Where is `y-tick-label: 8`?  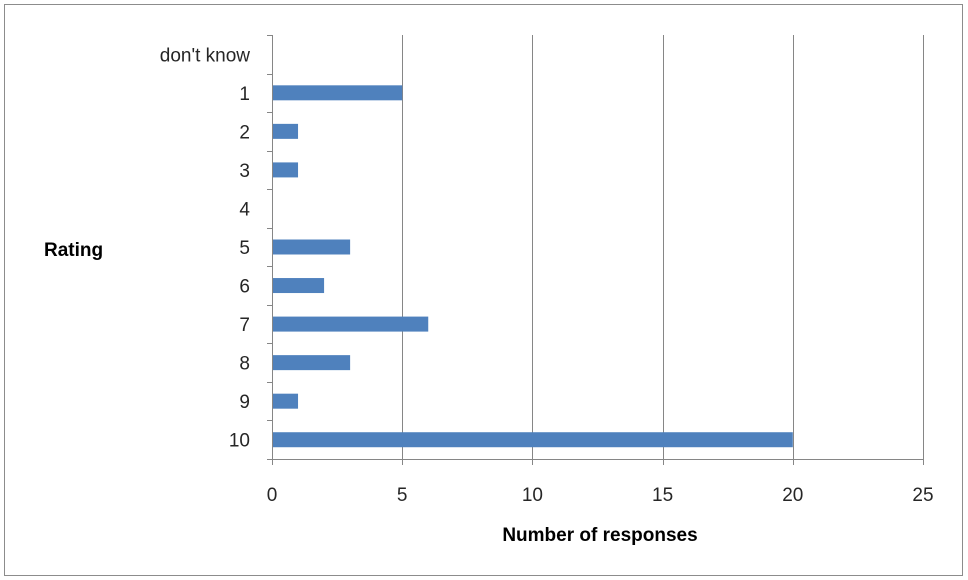 y-tick-label: 8 is located at coordinates (244, 364).